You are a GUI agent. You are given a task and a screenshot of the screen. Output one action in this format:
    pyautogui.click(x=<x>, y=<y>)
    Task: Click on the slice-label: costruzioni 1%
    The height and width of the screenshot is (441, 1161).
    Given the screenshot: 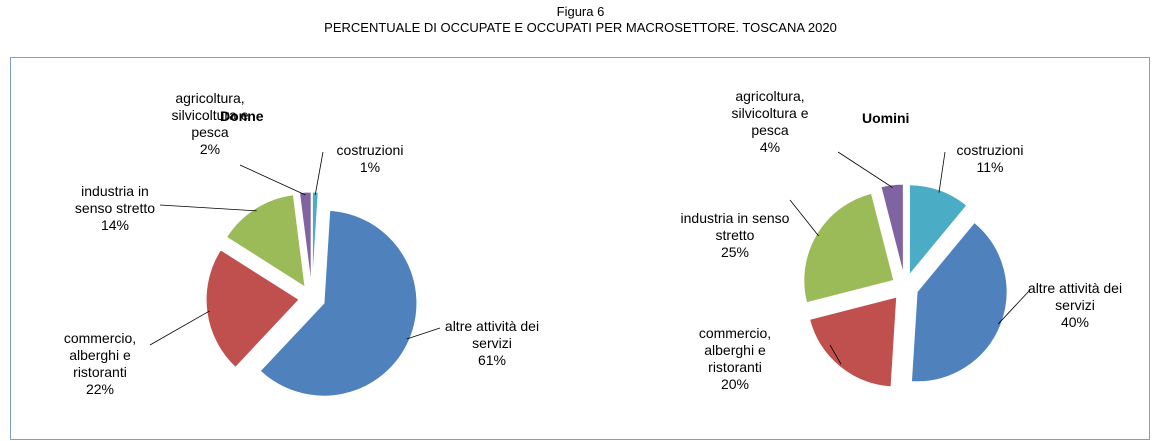 What is the action you would take?
    pyautogui.click(x=370, y=159)
    